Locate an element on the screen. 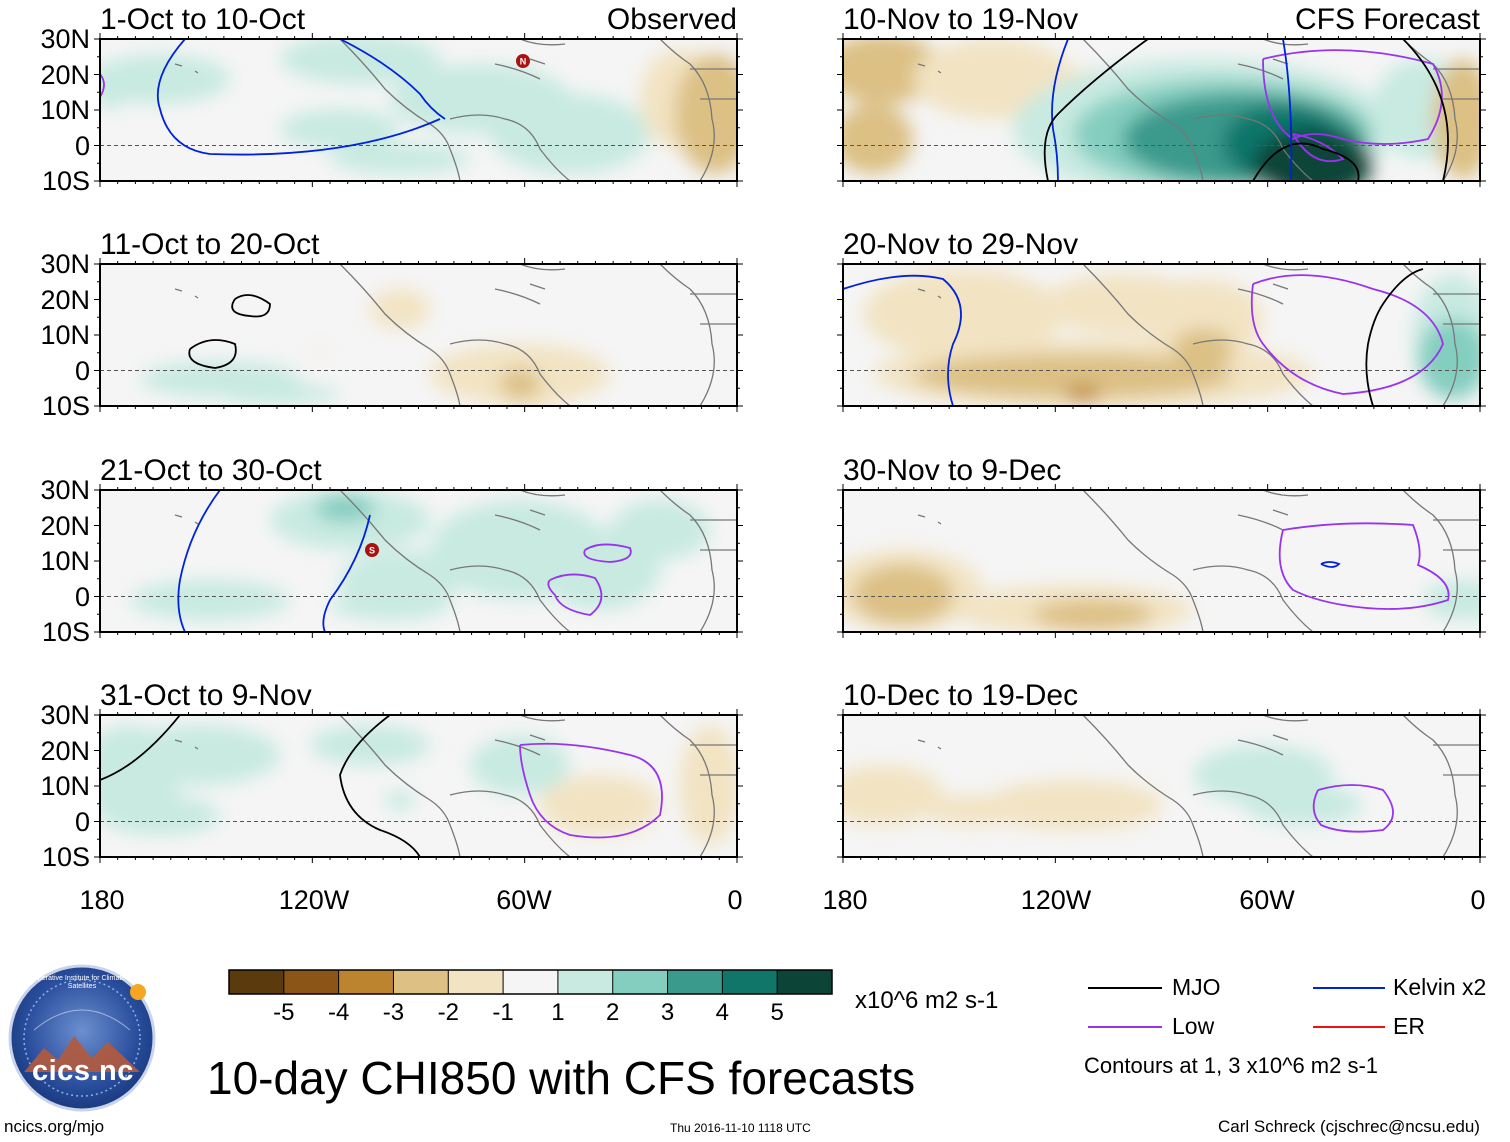  storm-marker: S is located at coordinates (372, 550).